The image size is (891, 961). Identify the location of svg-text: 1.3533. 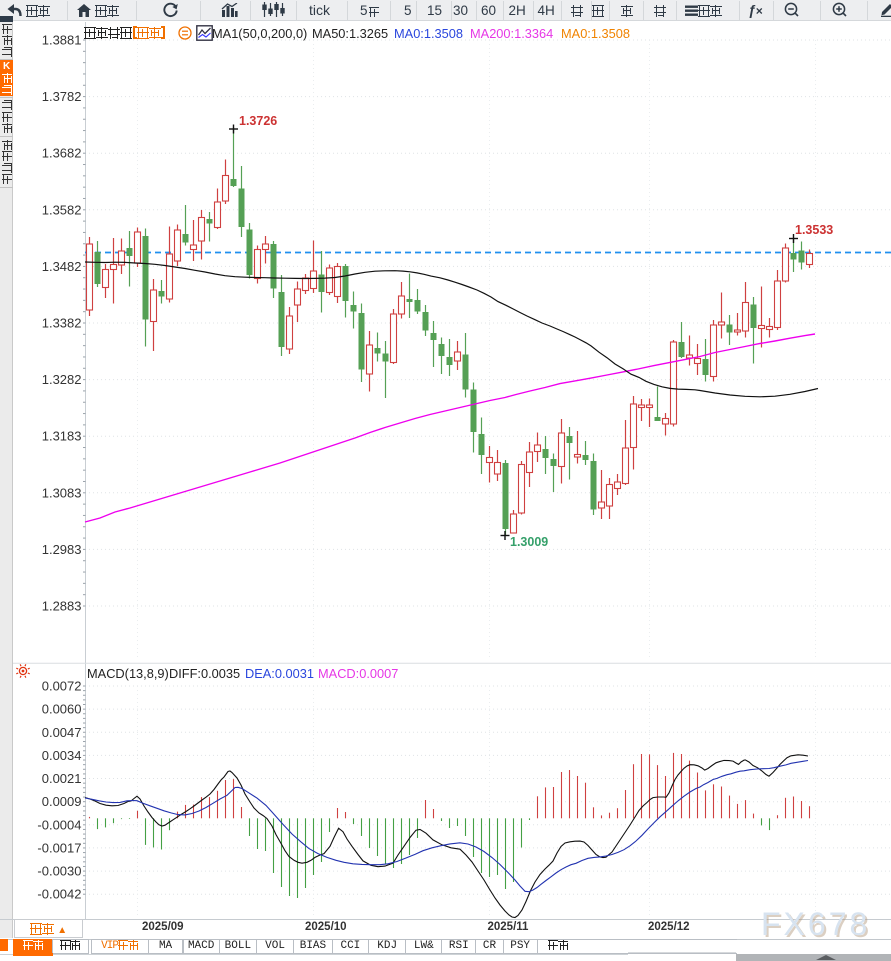
(814, 230).